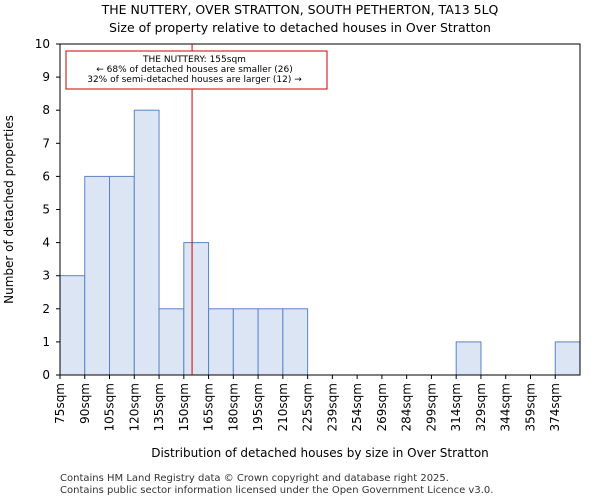 The height and width of the screenshot is (500, 600). I want to click on x-tick-label: 284sqm, so click(407, 407).